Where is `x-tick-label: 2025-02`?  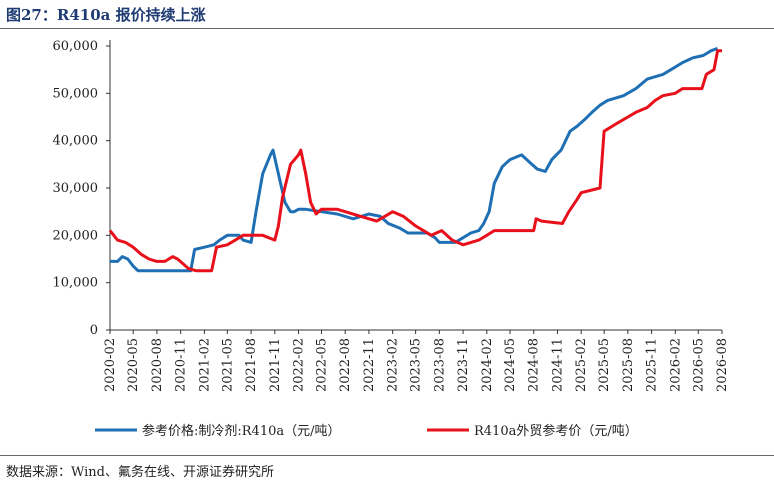
x-tick-label: 2025-02 is located at coordinates (581, 365).